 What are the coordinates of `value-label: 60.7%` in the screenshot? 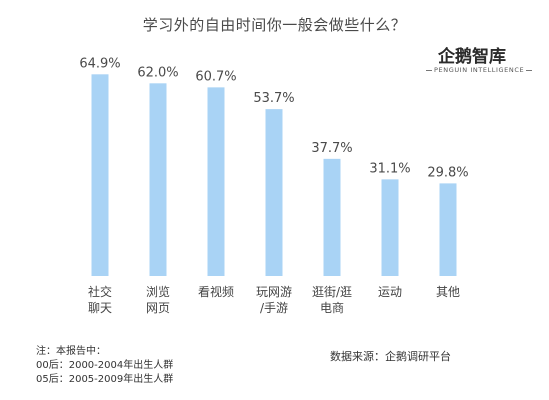 It's located at (215, 76).